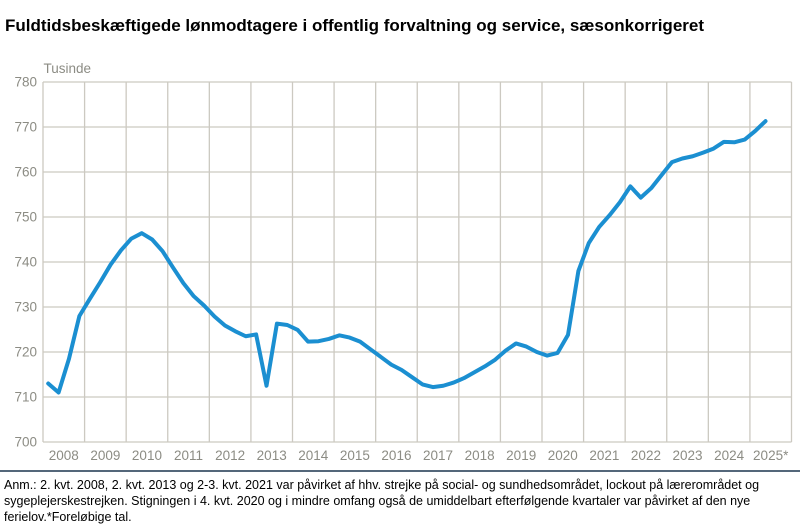  What do you see at coordinates (688, 455) in the screenshot?
I see `x-axis-tick-label: 2023` at bounding box center [688, 455].